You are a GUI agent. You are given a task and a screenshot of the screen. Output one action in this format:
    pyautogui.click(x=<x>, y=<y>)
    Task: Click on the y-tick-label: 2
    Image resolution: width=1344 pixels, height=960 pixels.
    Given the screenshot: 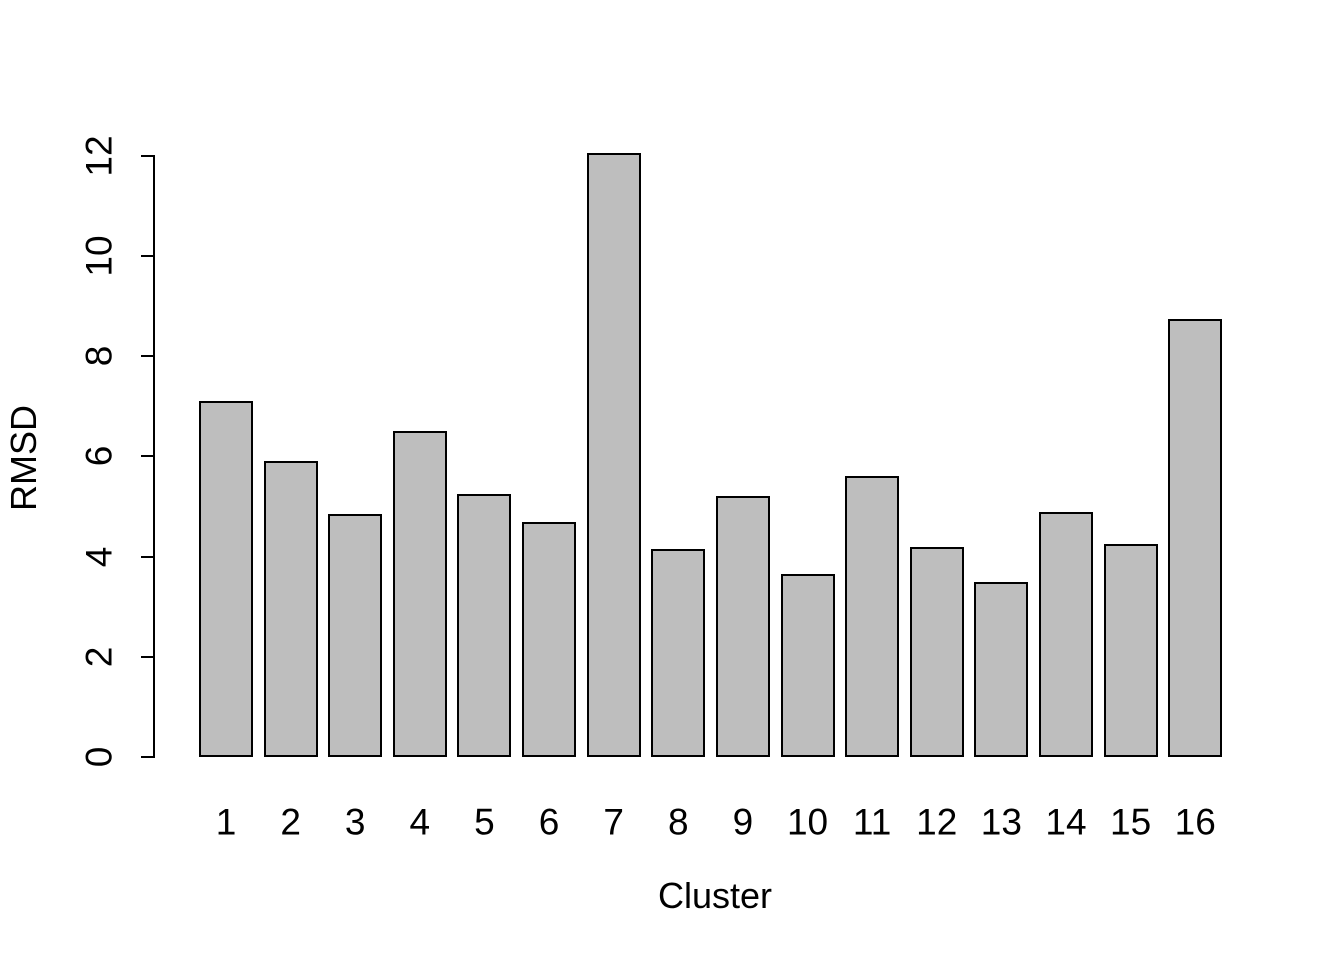 What is the action you would take?
    pyautogui.click(x=99, y=657)
    